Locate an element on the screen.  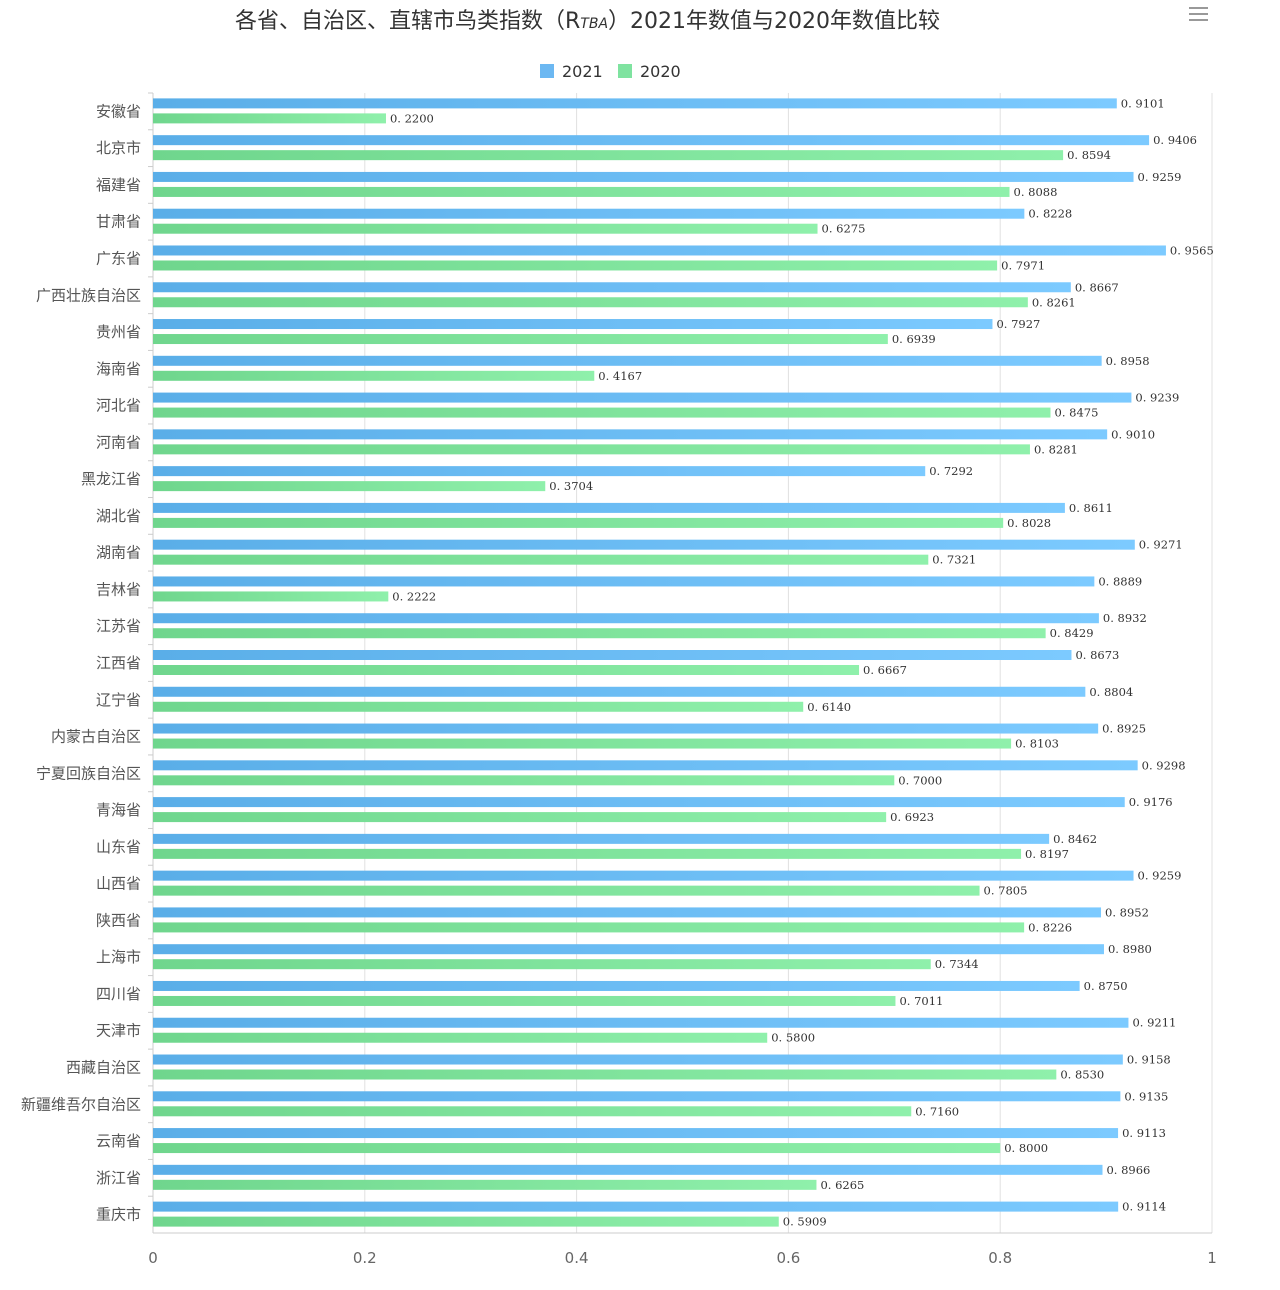
data-label-2021: 0. 8958 is located at coordinates (1128, 361).